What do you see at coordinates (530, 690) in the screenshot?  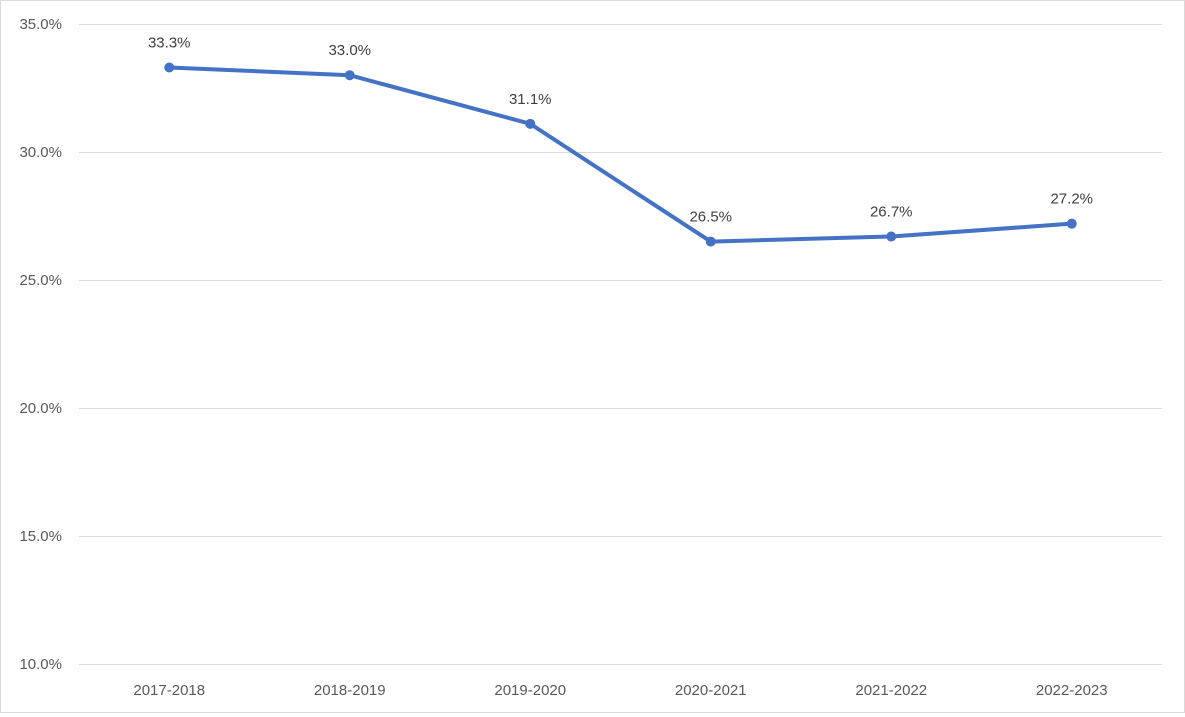 I see `x-tick-label: 2019-2020` at bounding box center [530, 690].